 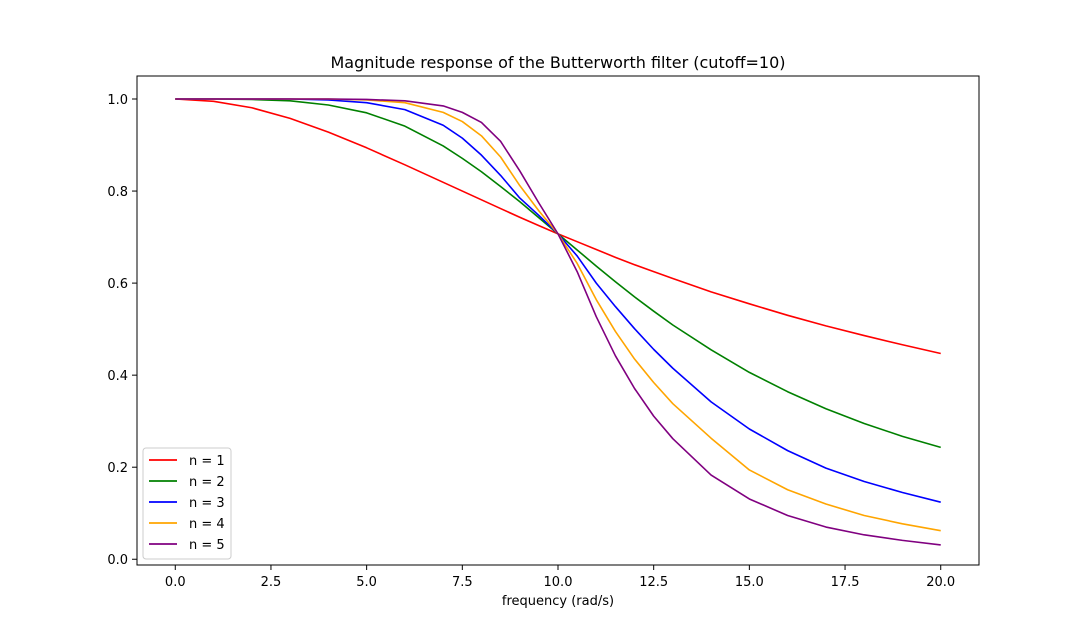 I want to click on legend-label-2: n = 2, so click(x=207, y=482).